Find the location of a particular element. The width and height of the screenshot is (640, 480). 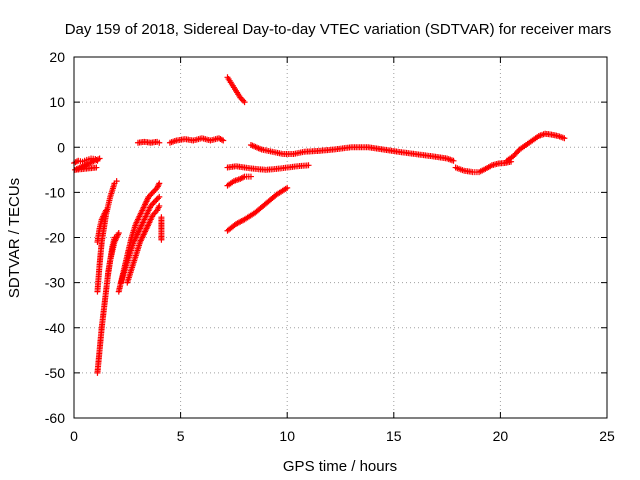

y-tick-label: 20 is located at coordinates (57, 57).